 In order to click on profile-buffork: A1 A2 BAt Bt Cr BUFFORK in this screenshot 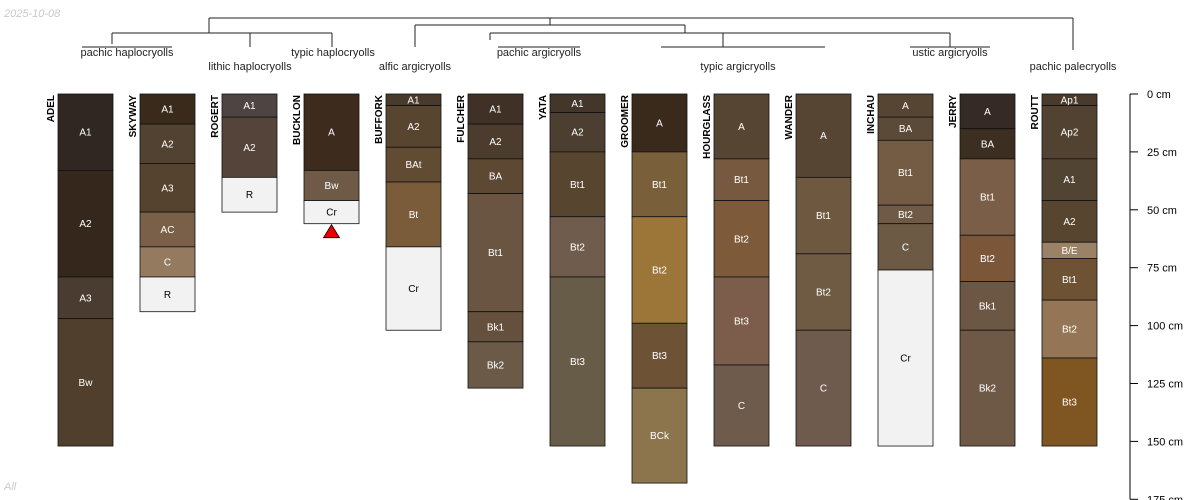, I will do `click(408, 212)`.